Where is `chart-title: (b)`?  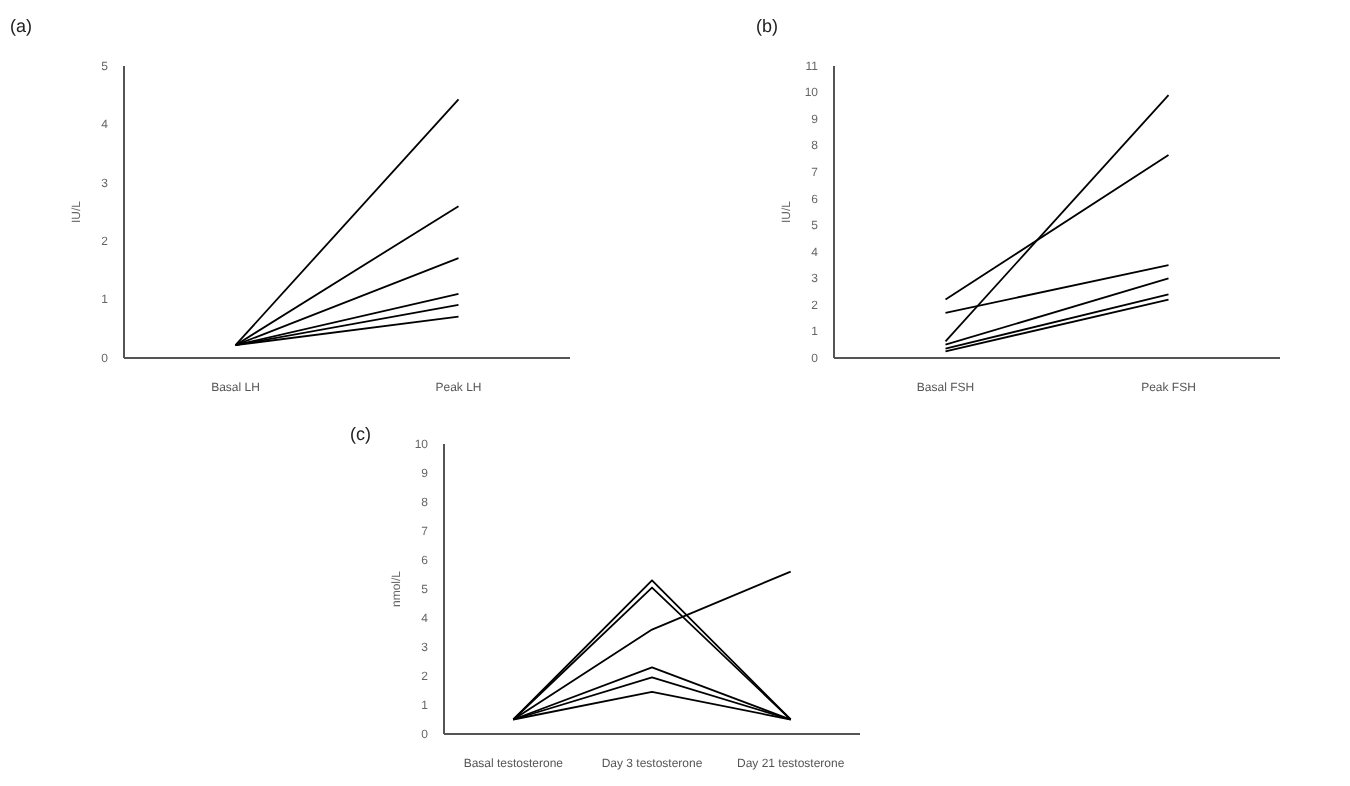 chart-title: (b) is located at coordinates (767, 26).